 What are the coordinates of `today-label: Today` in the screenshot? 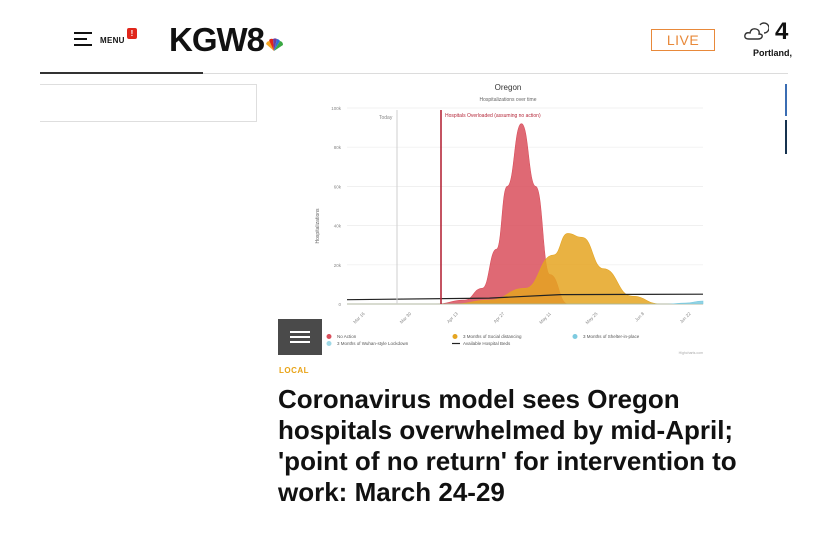 It's located at (386, 118).